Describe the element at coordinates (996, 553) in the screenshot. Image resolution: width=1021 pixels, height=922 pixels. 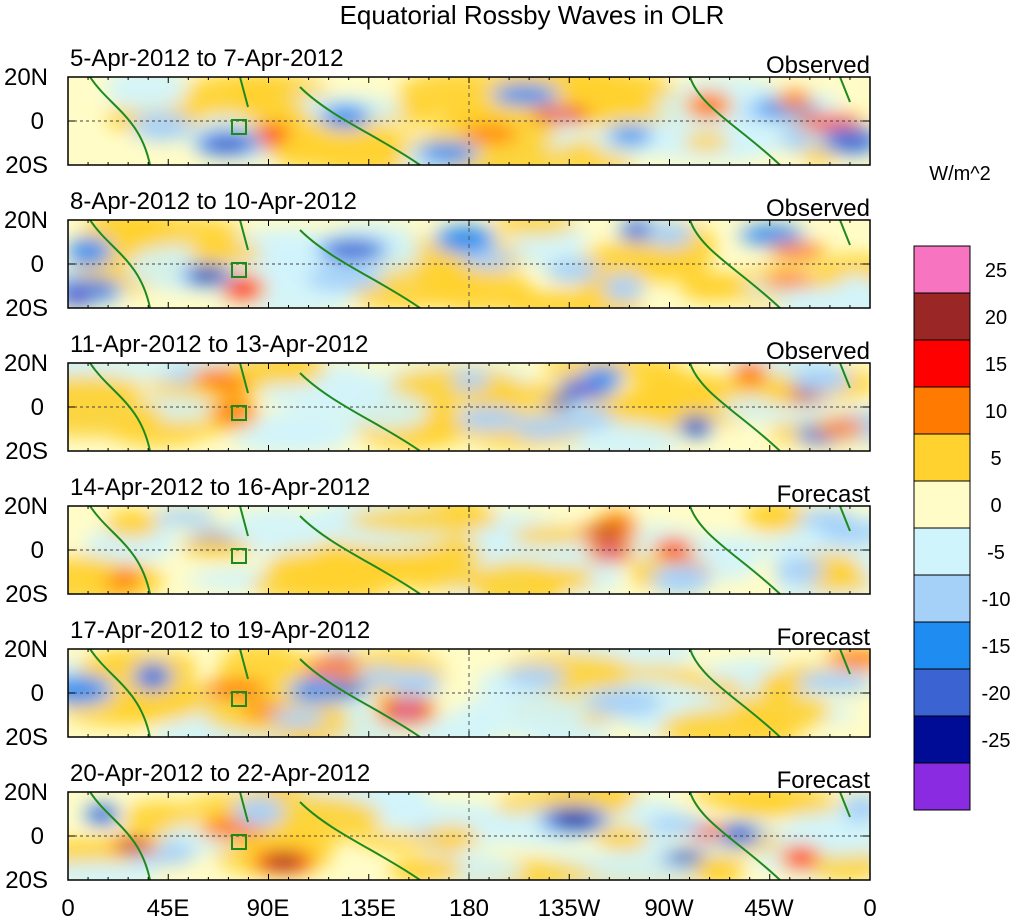
I see `colorbar-label: -5` at that location.